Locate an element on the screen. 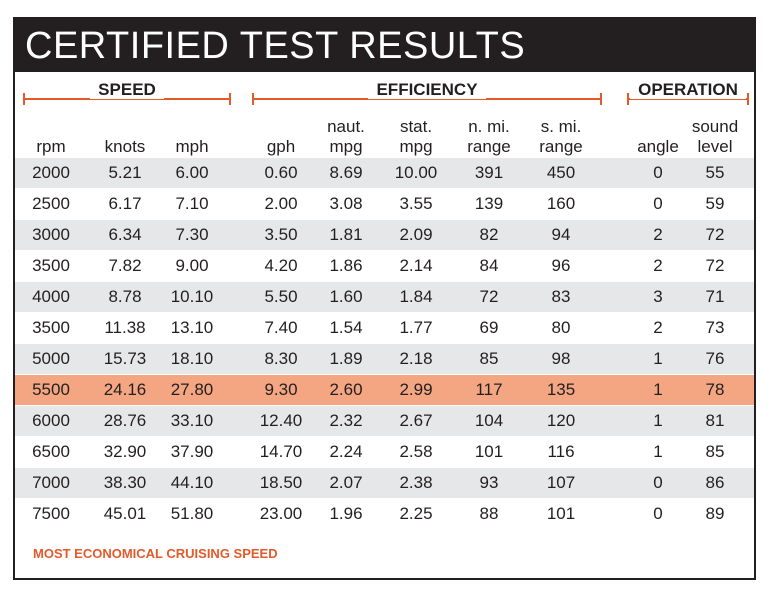 Image resolution: width=771 pixels, height=607 pixels. cell-smi-range: 120 is located at coordinates (561, 420).